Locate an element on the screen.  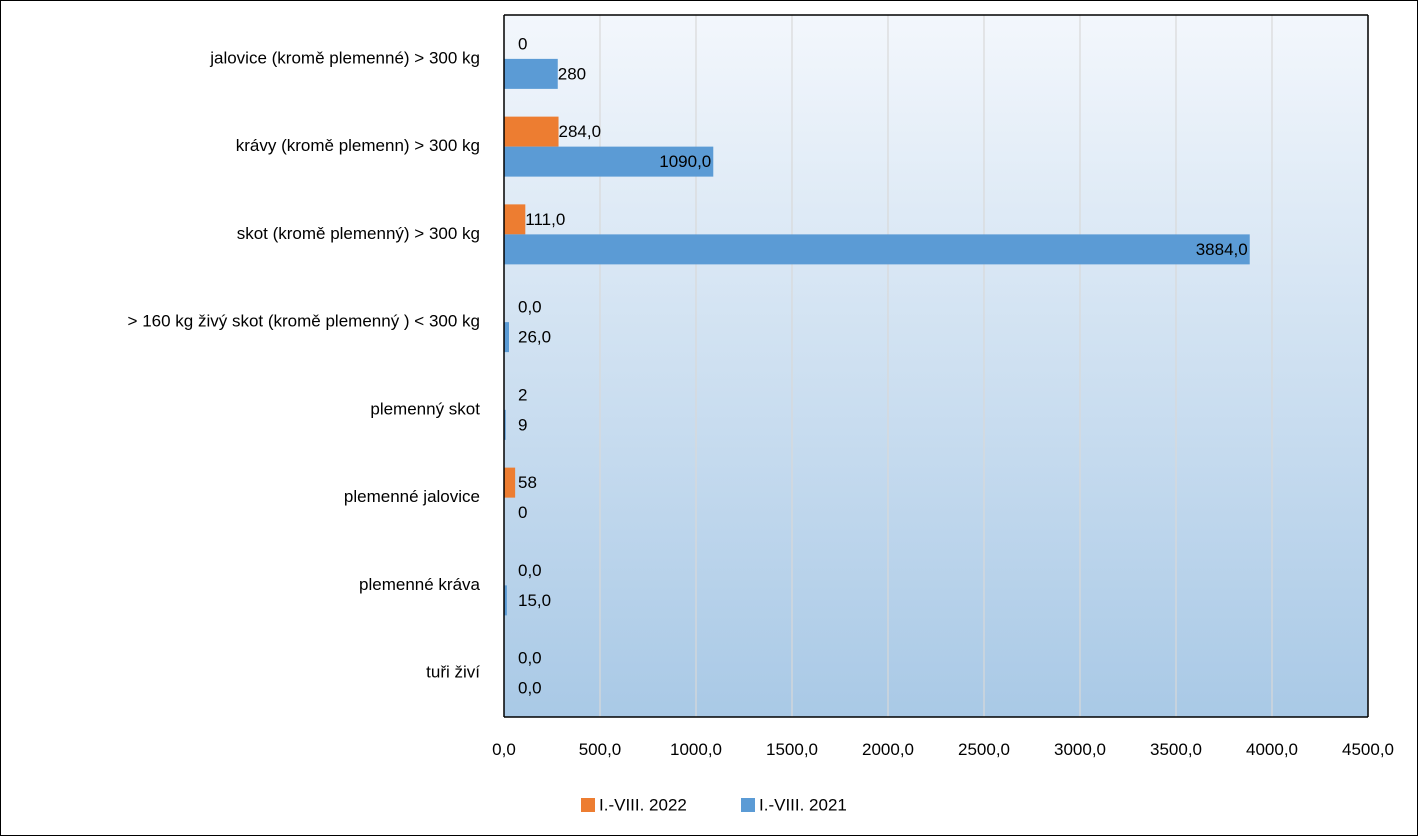
category-label: tuři živí is located at coordinates (453, 672).